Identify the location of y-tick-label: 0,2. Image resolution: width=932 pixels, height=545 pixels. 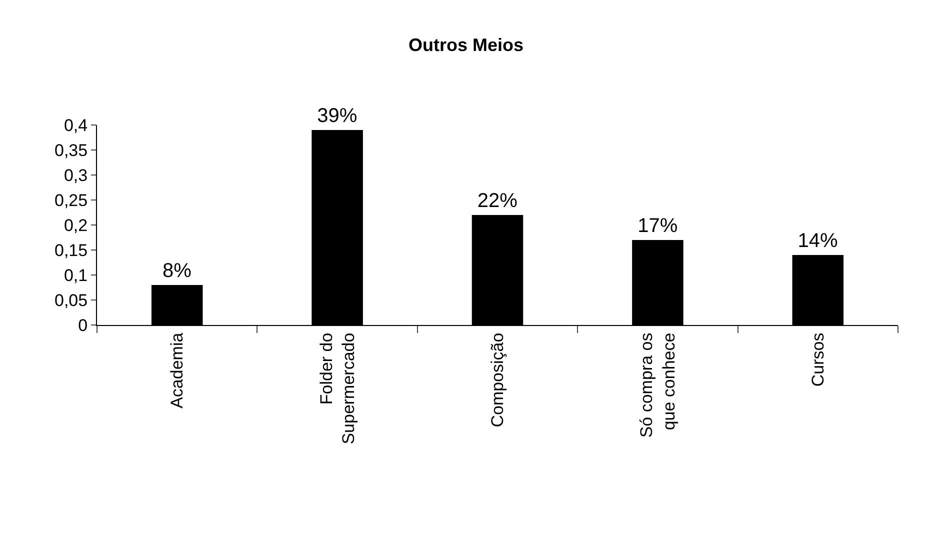
(76, 225).